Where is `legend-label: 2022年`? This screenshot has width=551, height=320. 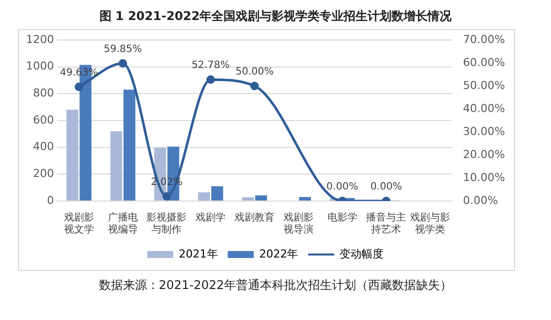
legend-label: 2022年 is located at coordinates (278, 253).